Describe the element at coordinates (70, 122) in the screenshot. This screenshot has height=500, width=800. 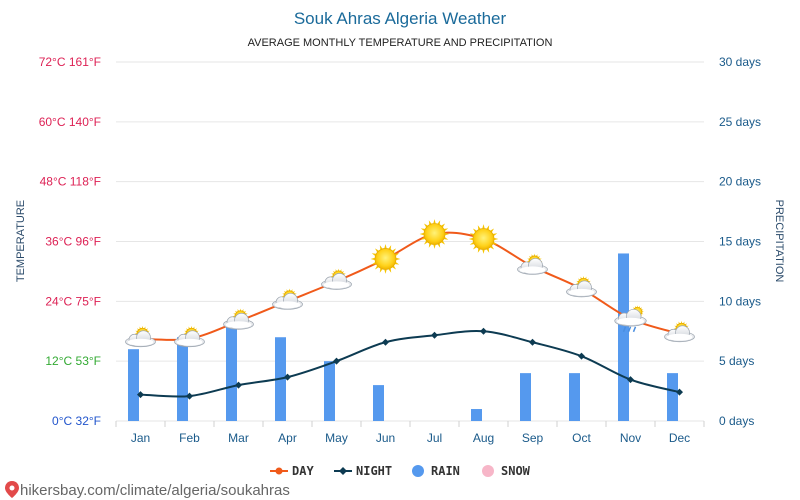
I see `left-tick-label: 60°C 140°F` at that location.